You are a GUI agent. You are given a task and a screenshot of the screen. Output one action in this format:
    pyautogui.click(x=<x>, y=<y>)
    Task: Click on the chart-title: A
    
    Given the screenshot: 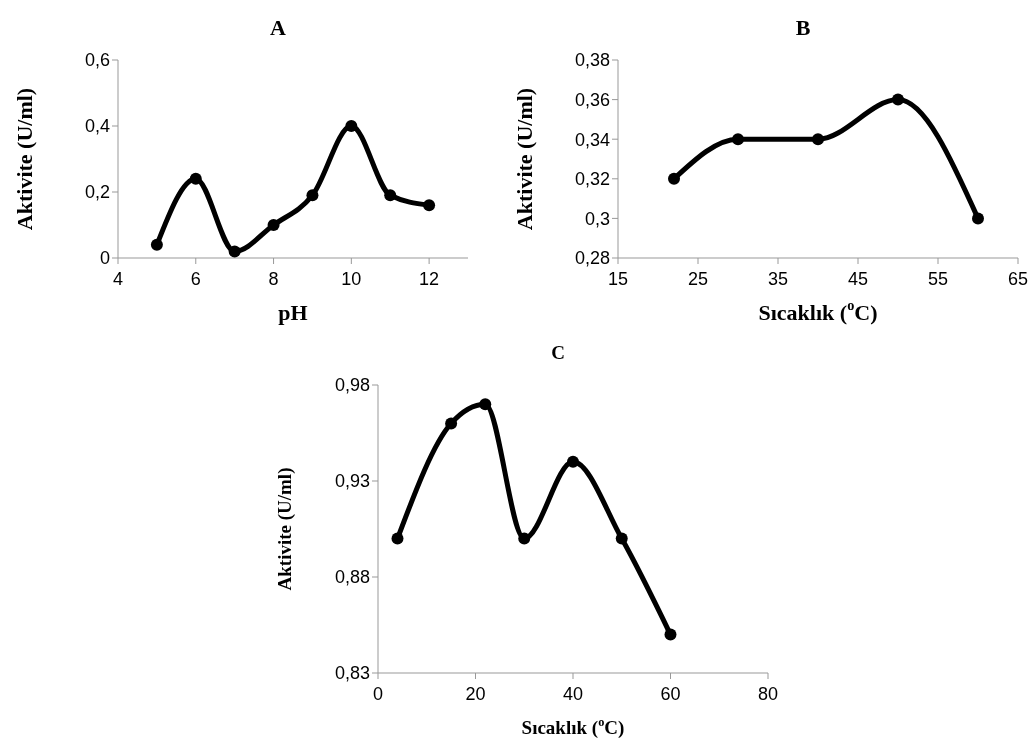 What is the action you would take?
    pyautogui.click(x=278, y=28)
    